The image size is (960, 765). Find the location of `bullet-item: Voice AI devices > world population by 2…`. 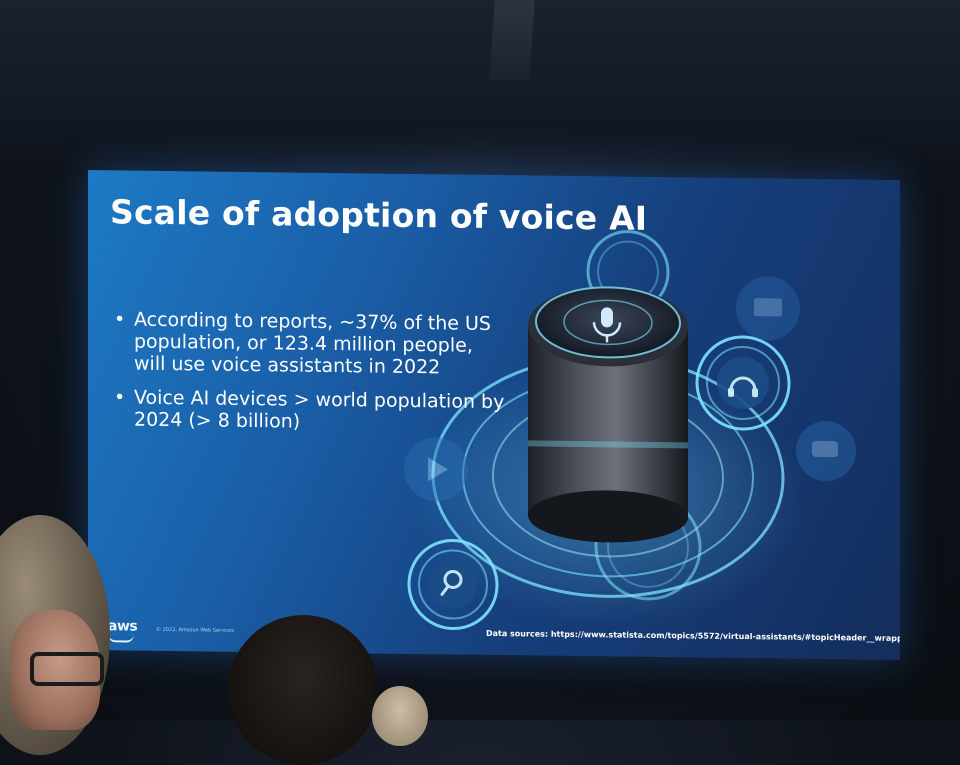

bullet-item: Voice AI devices > world population by 2… is located at coordinates (310, 410).